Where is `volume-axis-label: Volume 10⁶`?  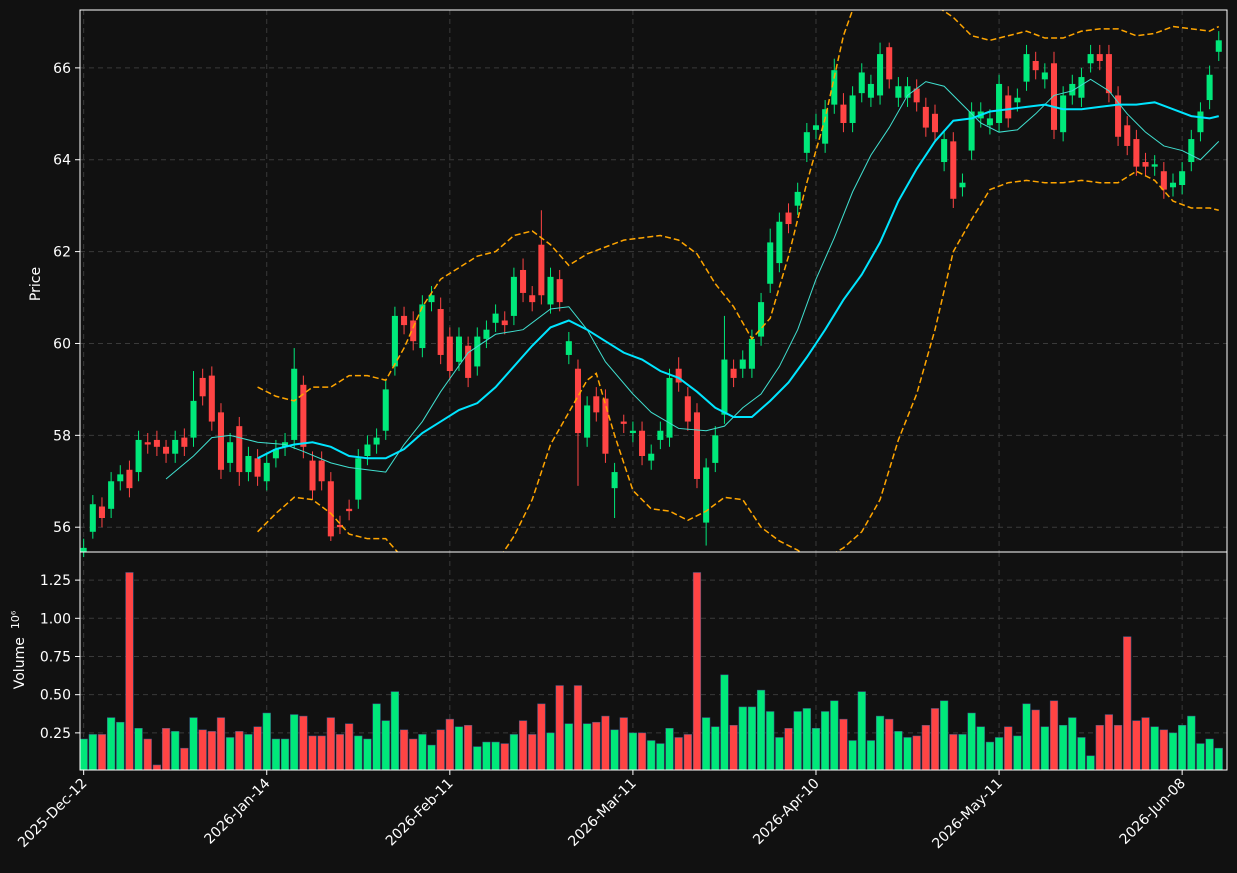
volume-axis-label: Volume 10⁶ is located at coordinates (18, 649).